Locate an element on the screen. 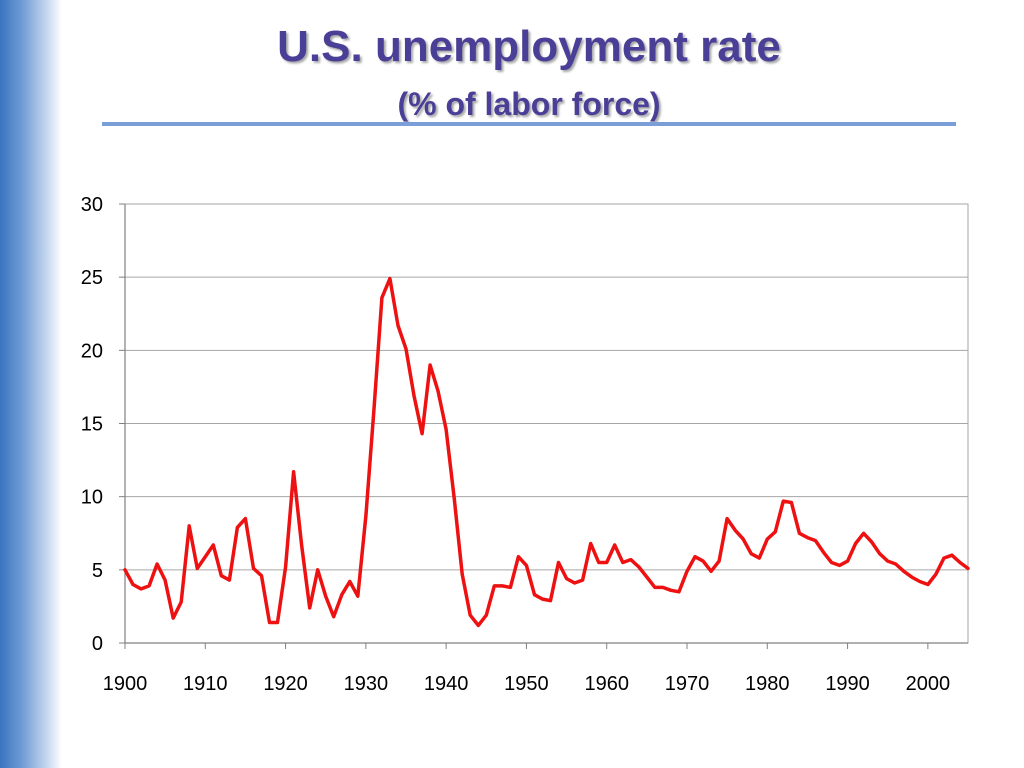 The width and height of the screenshot is (1024, 768). y-tick-label: 15 is located at coordinates (92, 425).